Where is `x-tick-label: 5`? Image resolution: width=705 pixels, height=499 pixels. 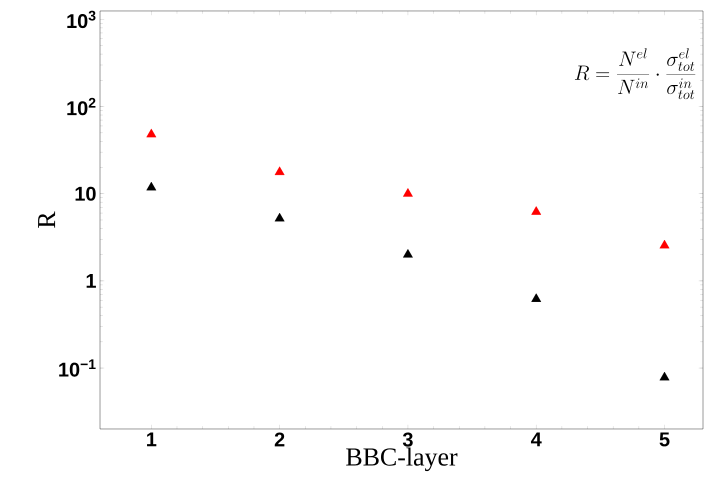 x-tick-label: 5 is located at coordinates (665, 439).